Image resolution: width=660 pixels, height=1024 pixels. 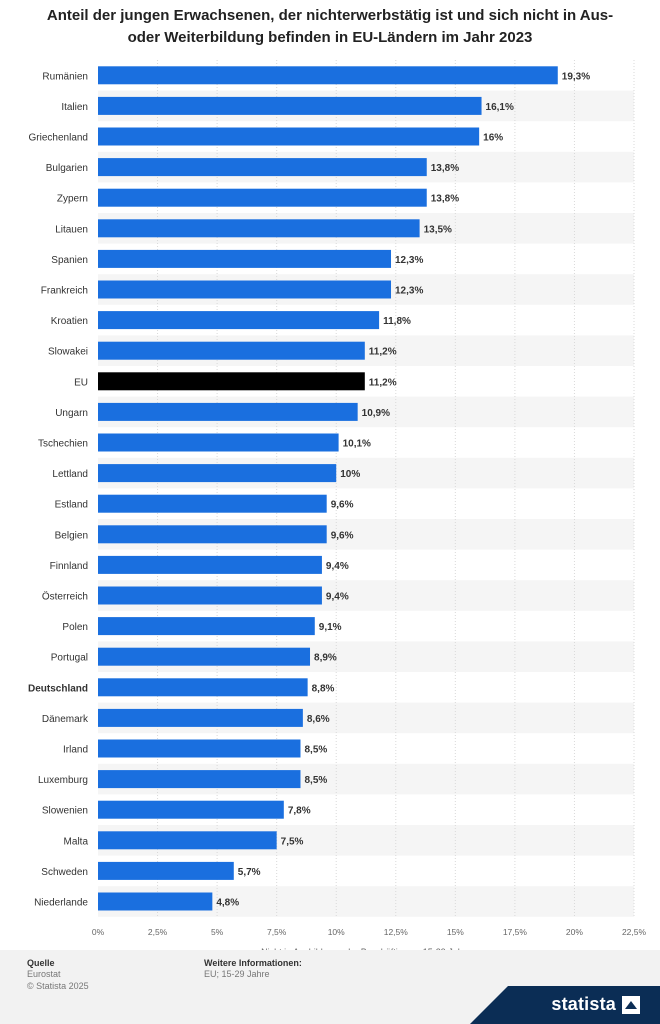 I want to click on category-label: Slowenien, so click(x=65, y=811).